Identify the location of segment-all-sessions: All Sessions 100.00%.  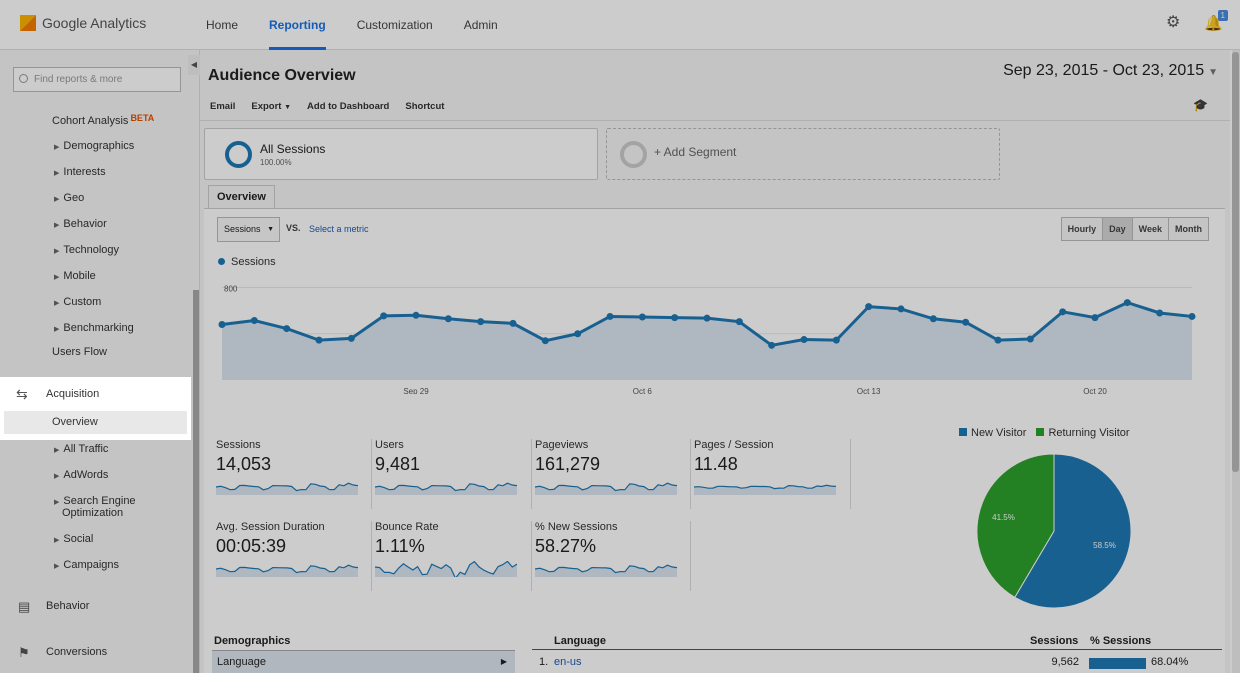
(401, 154).